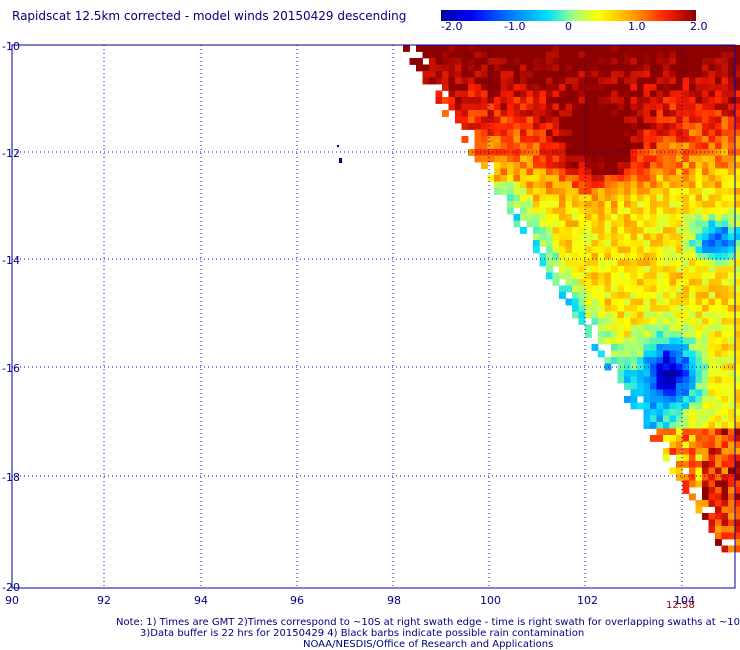  I want to click on colorbar-label-max: 2.0, so click(699, 26).